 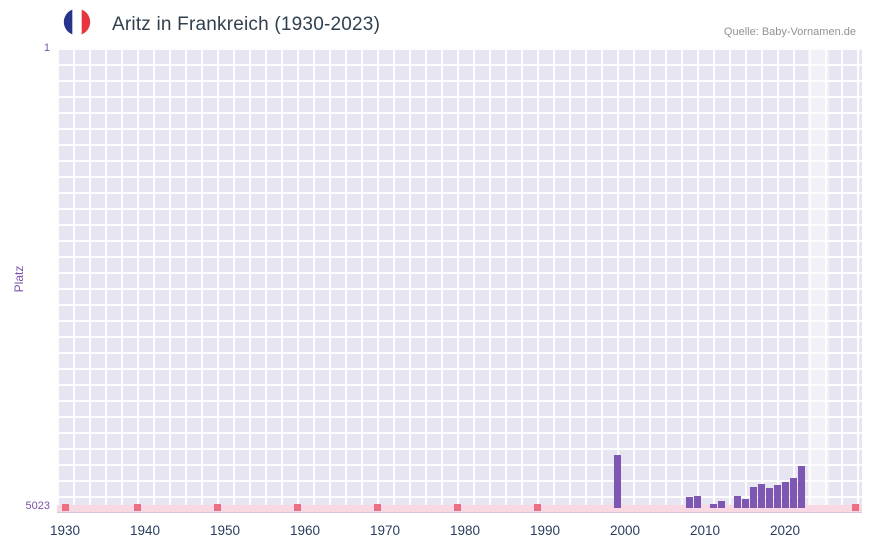 I want to click on rank-bar-2019, so click(x=777, y=496).